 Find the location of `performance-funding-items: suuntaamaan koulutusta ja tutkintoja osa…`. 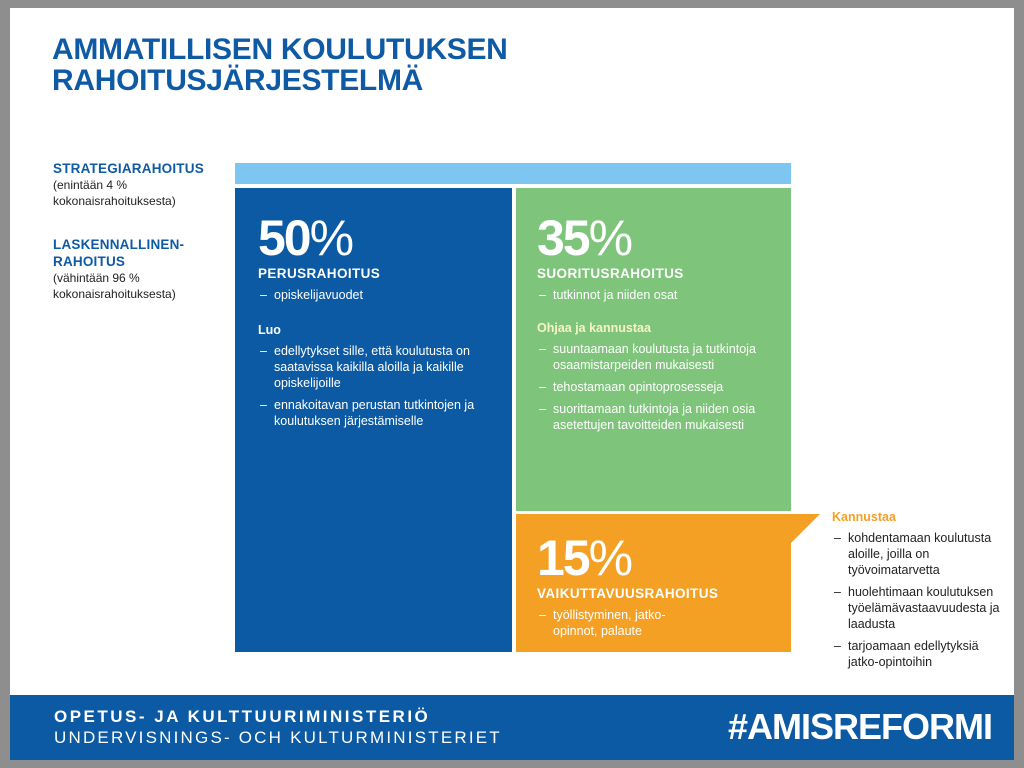

performance-funding-items: suuntaamaan koulutusta ja tutkintoja osa… is located at coordinates (656, 387).